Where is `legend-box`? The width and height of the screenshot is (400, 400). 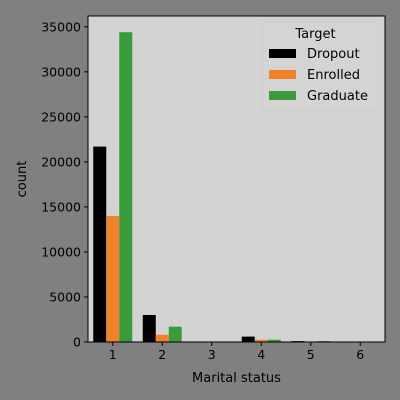 legend-box is located at coordinates (320, 66).